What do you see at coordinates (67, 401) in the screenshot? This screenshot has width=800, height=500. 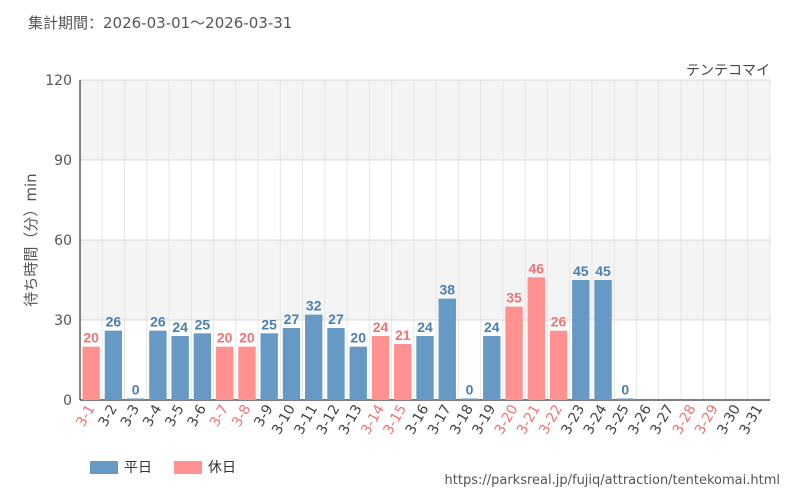 I see `y-tick-label: 0` at bounding box center [67, 401].